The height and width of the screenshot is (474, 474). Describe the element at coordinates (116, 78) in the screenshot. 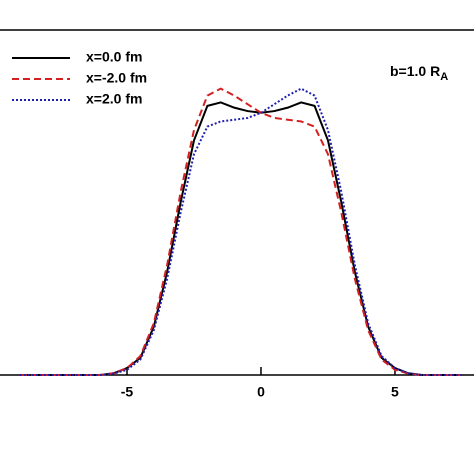

I see `legend-label: x=-2.0 fm` at that location.